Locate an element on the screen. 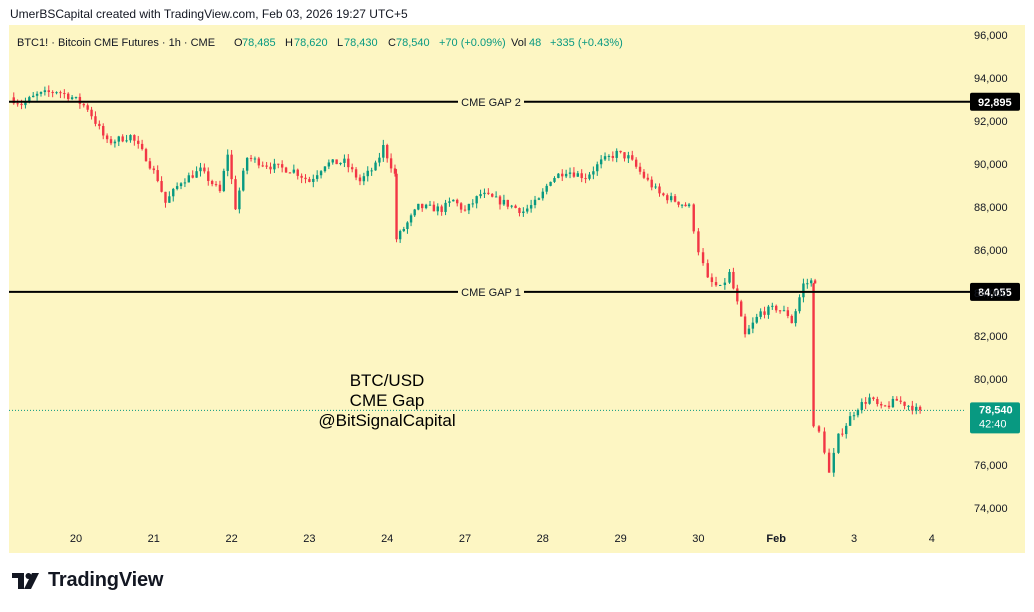 Image resolution: width=1034 pixels, height=612 pixels. current-price-value: 78,540 is located at coordinates (996, 410).